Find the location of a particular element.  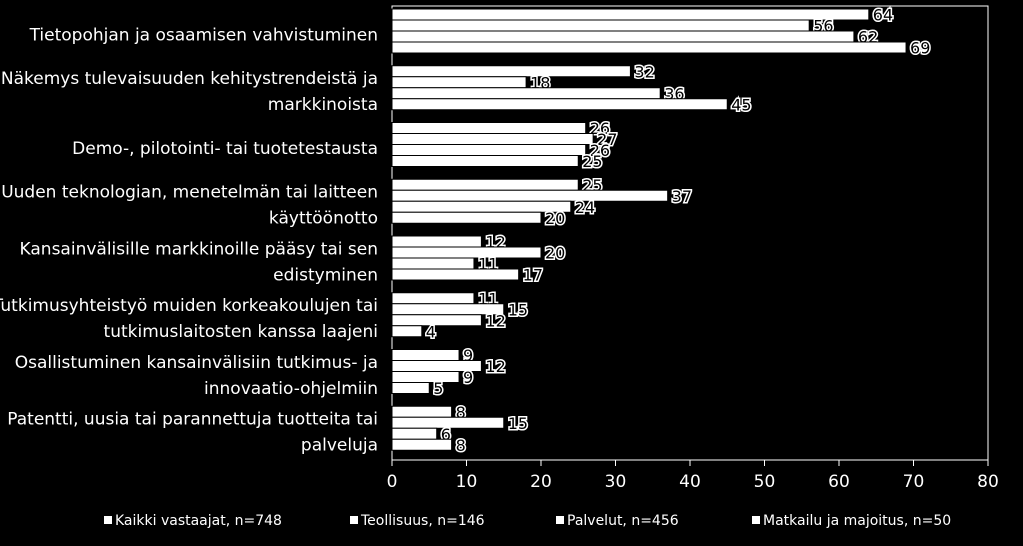

value-label-7-series-3: 9 is located at coordinates (468, 377).